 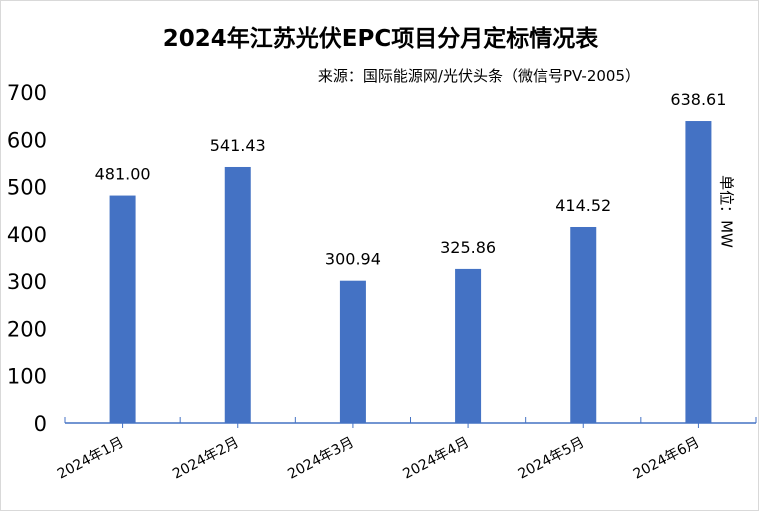 What do you see at coordinates (27, 377) in the screenshot?
I see `y-tick-label: 100` at bounding box center [27, 377].